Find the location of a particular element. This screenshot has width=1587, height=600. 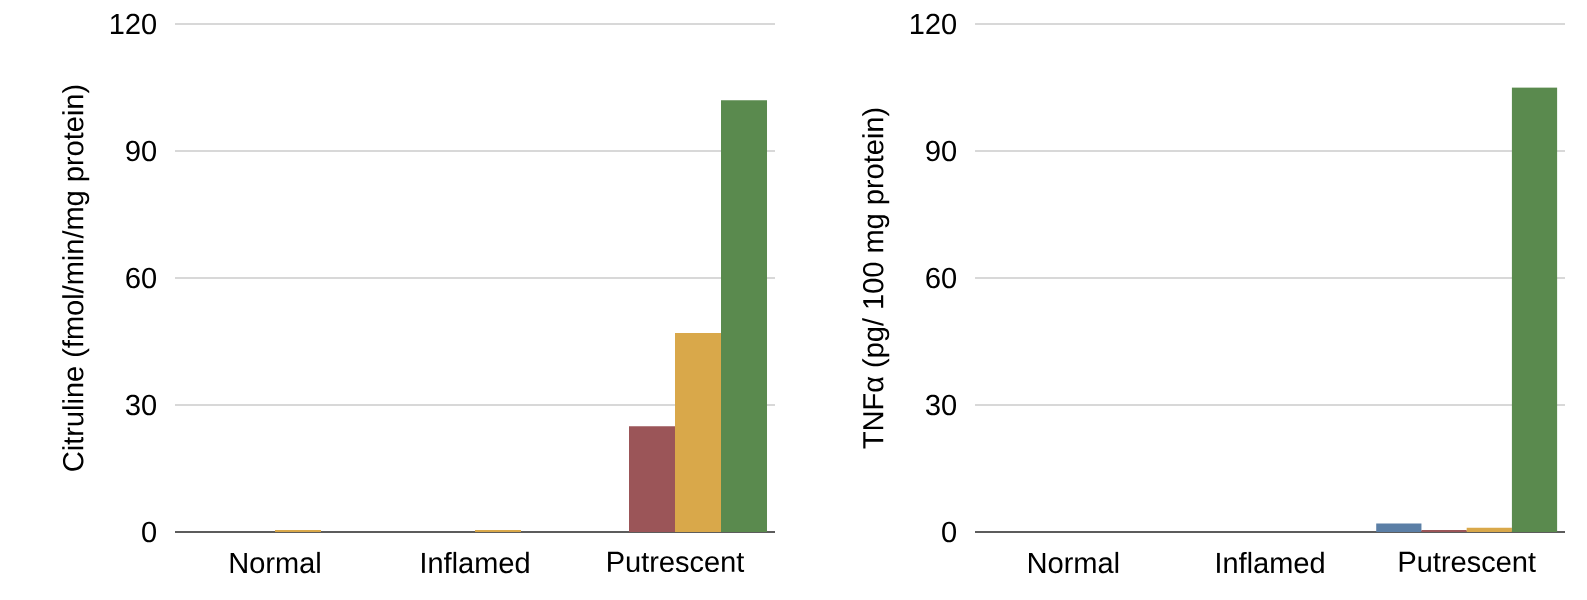

y-axis-title: Citruline (fmol/min/mg protein) is located at coordinates (76, 278).